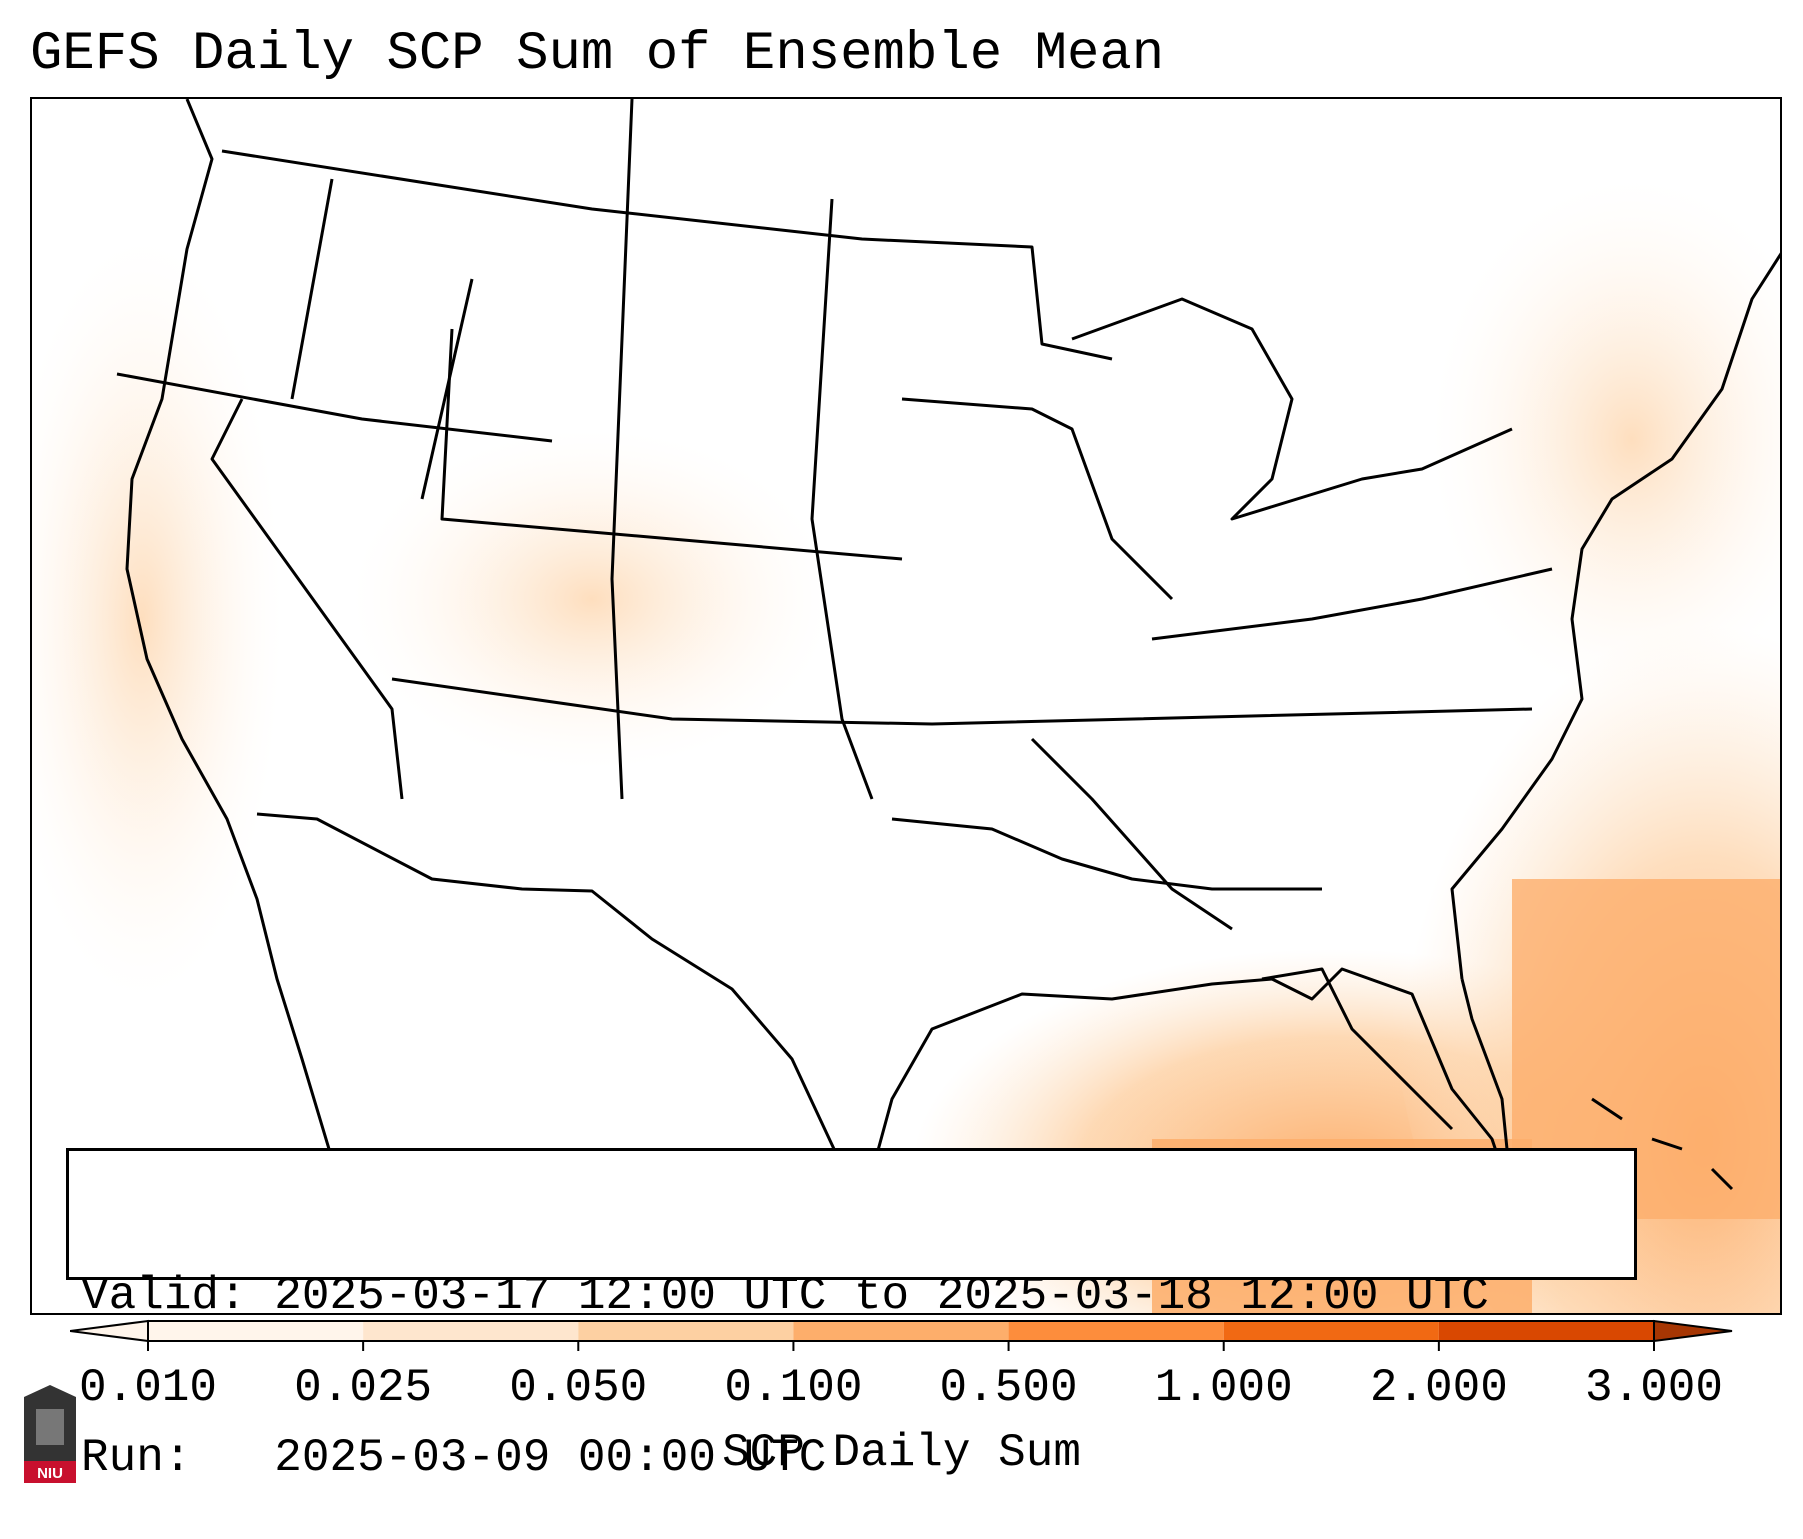 The height and width of the screenshot is (1539, 1803). Describe the element at coordinates (136, 1458) in the screenshot. I see `run-label: Run:` at that location.